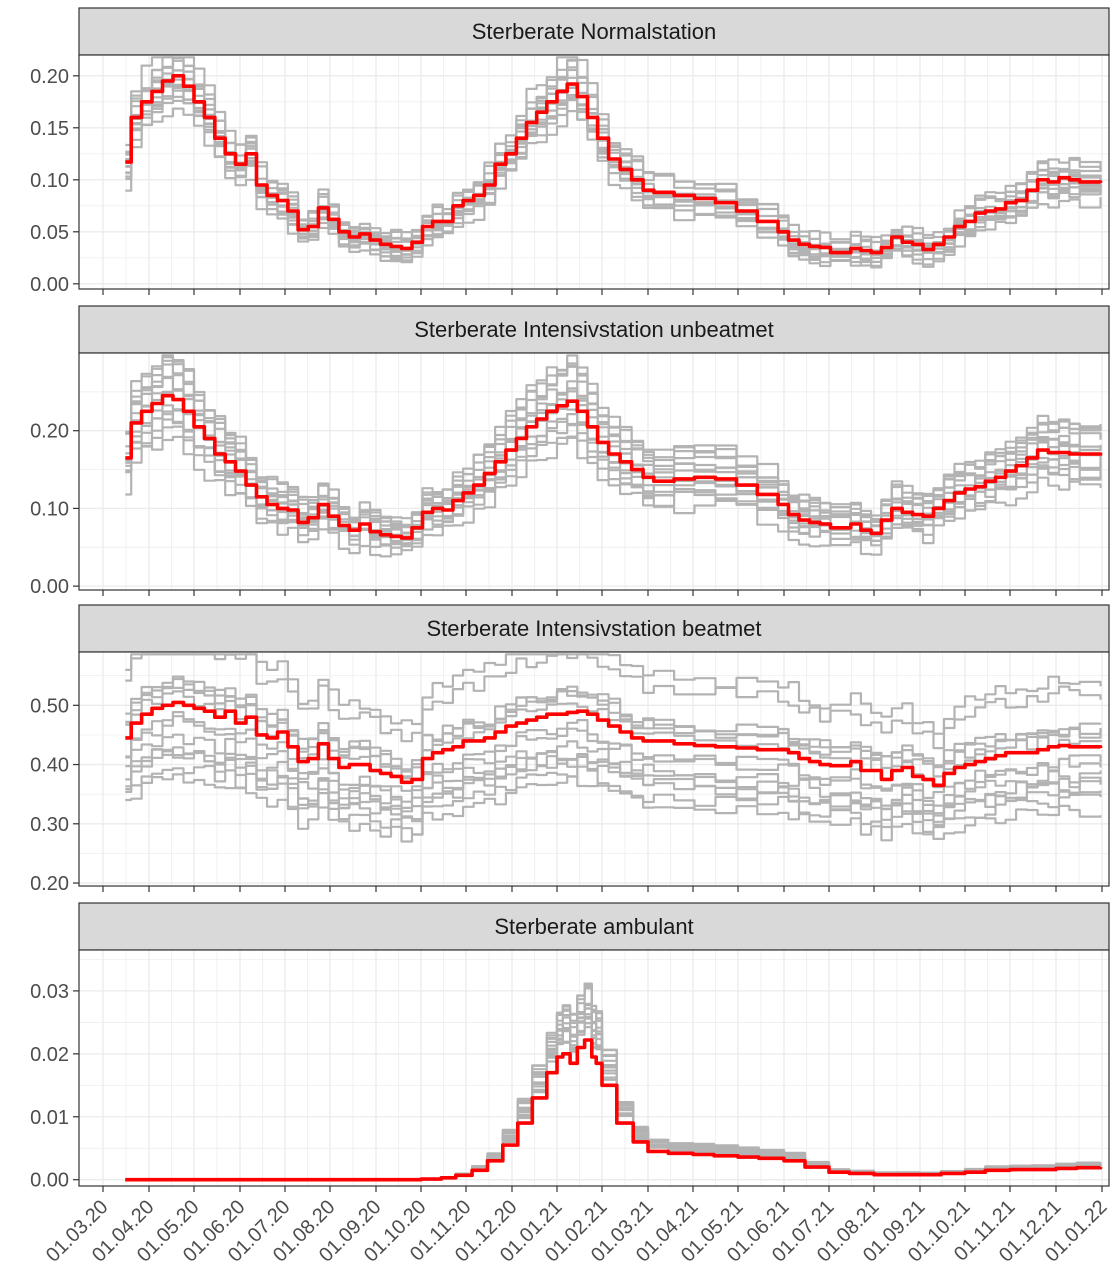 This screenshot has width=1117, height=1286. What do you see at coordinates (49, 233) in the screenshot?
I see `y-tick-label: 0.05` at bounding box center [49, 233].